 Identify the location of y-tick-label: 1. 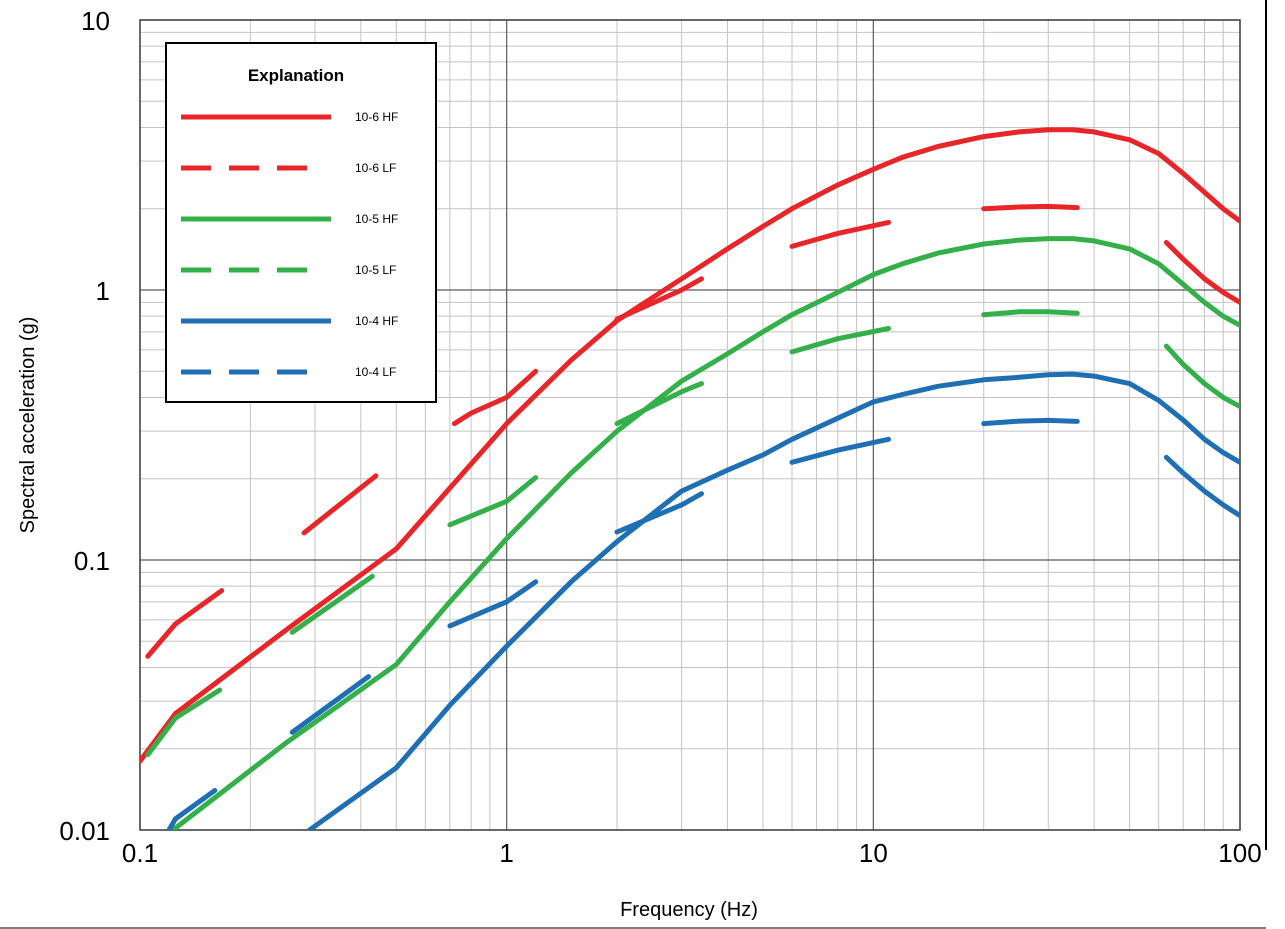
(103, 291).